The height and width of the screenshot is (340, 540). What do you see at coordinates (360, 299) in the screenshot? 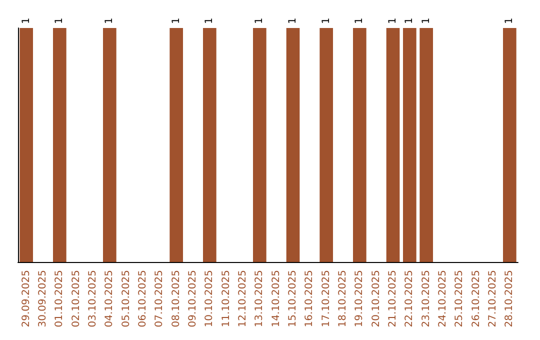
I see `x-tick-label: 19.10.2025` at bounding box center [360, 299].